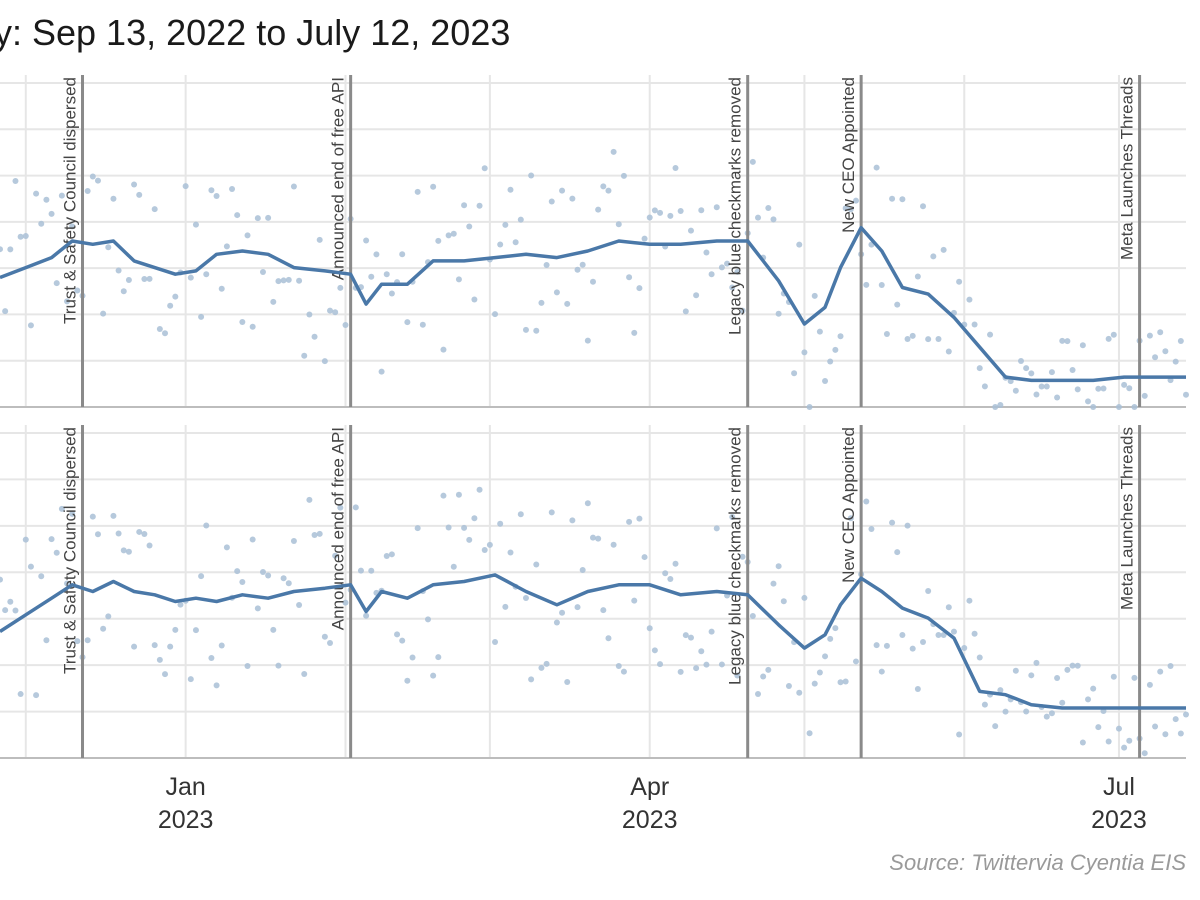 This screenshot has width=1200, height=900. What do you see at coordinates (338, 178) in the screenshot?
I see `event-label: Announced end of free API` at bounding box center [338, 178].